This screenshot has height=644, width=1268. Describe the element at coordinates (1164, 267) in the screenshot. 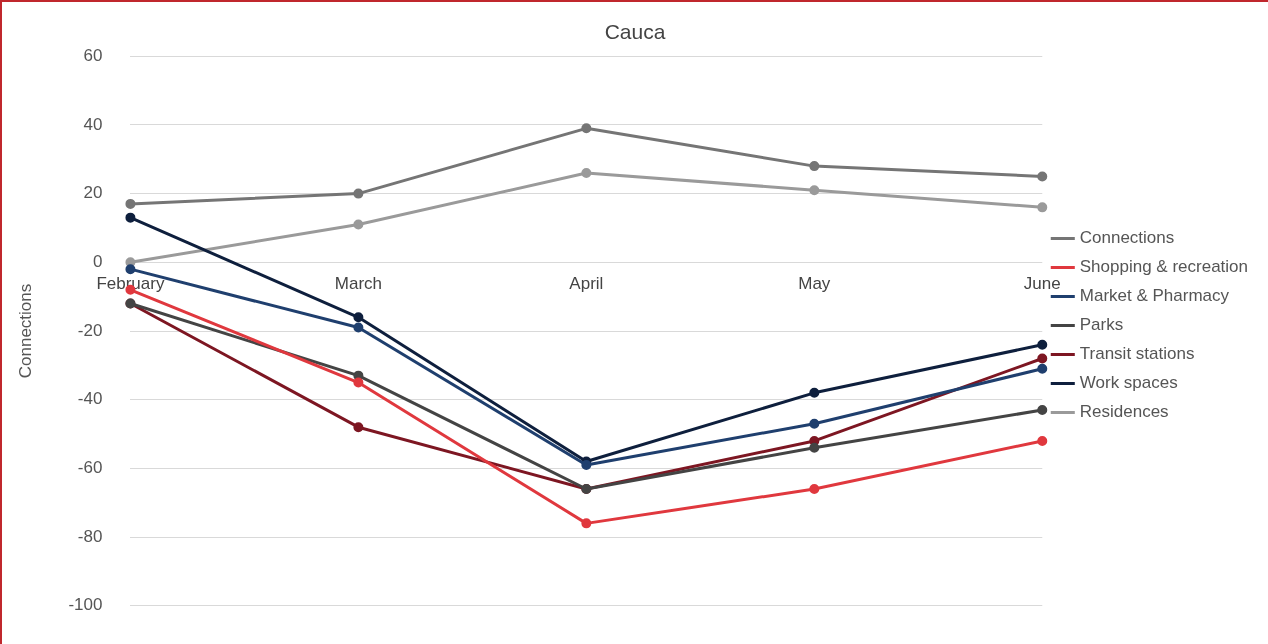

I see `legend-label: Shopping & recreation` at that location.